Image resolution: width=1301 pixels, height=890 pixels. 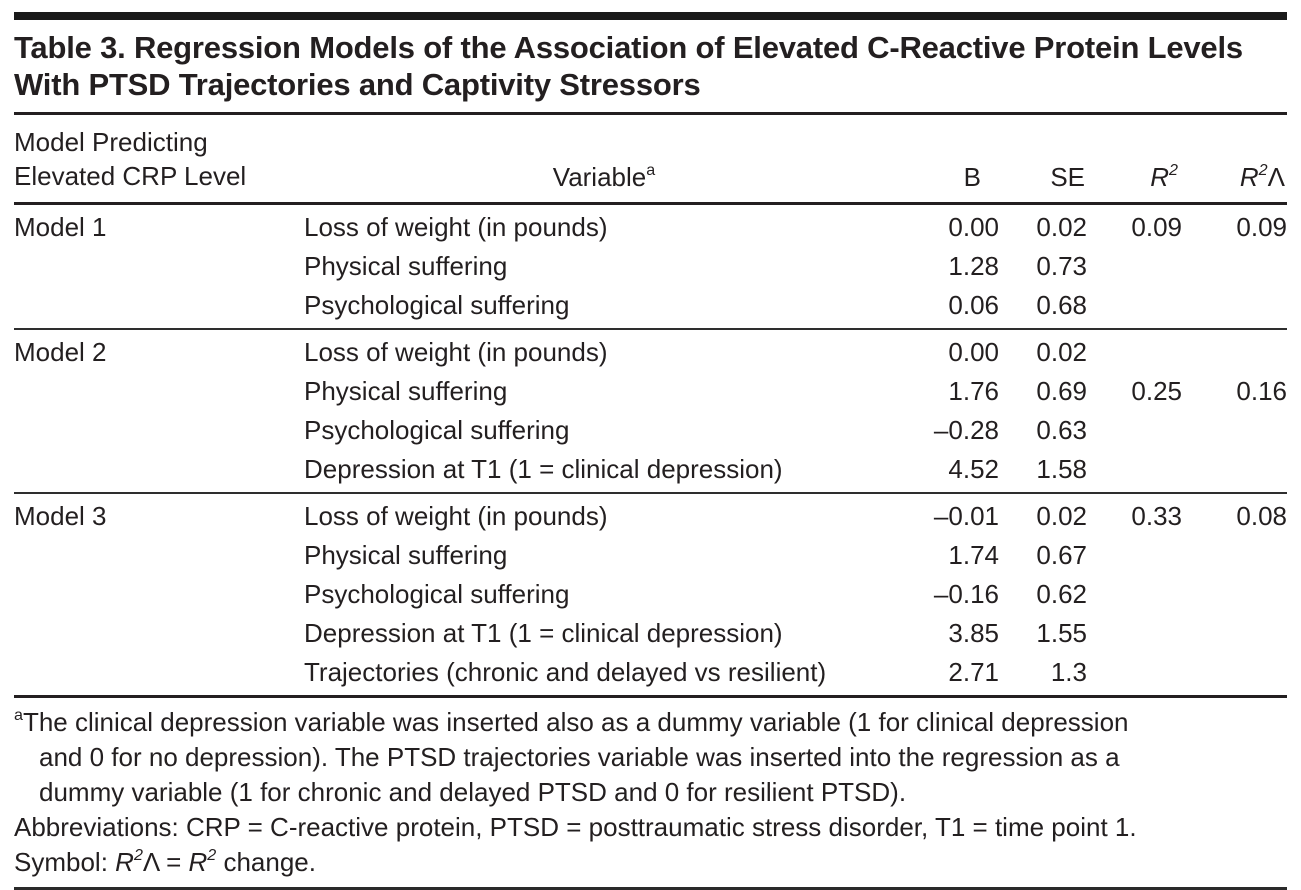 I want to click on b-value: 4.52, so click(x=973, y=469).